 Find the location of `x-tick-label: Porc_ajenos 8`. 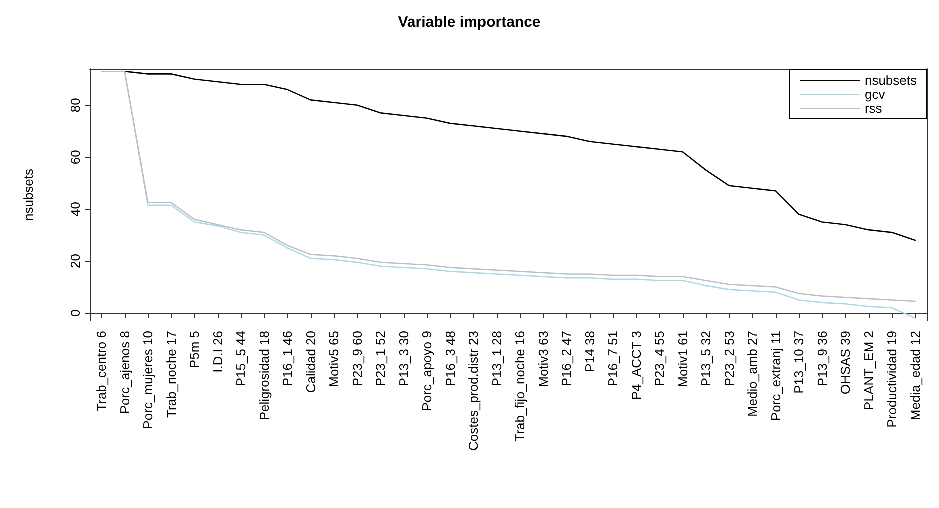

x-tick-label: Porc_ajenos 8 is located at coordinates (124, 372).